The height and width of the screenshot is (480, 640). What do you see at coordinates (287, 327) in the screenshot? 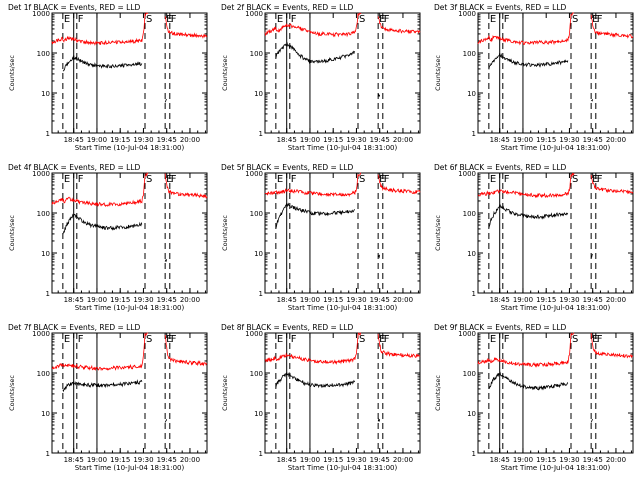
I see `panel-title: Det 8f BLACK = Events, RED = LLD` at bounding box center [287, 327].